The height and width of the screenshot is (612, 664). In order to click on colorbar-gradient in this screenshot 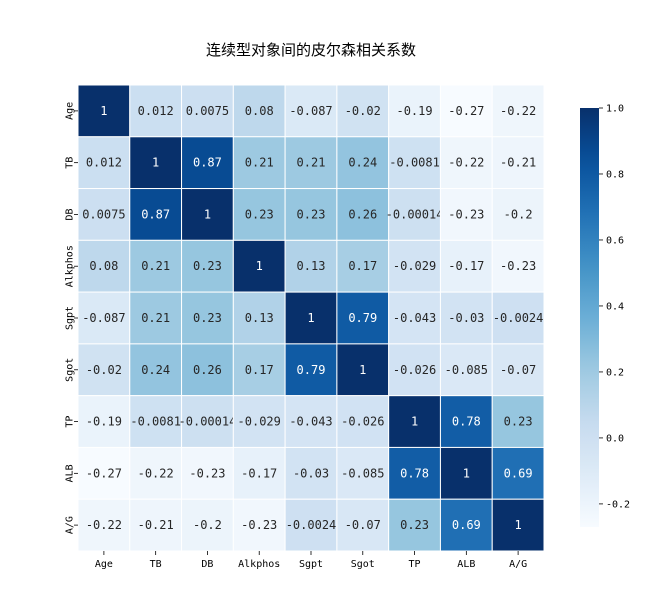, I will do `click(589, 317)`.